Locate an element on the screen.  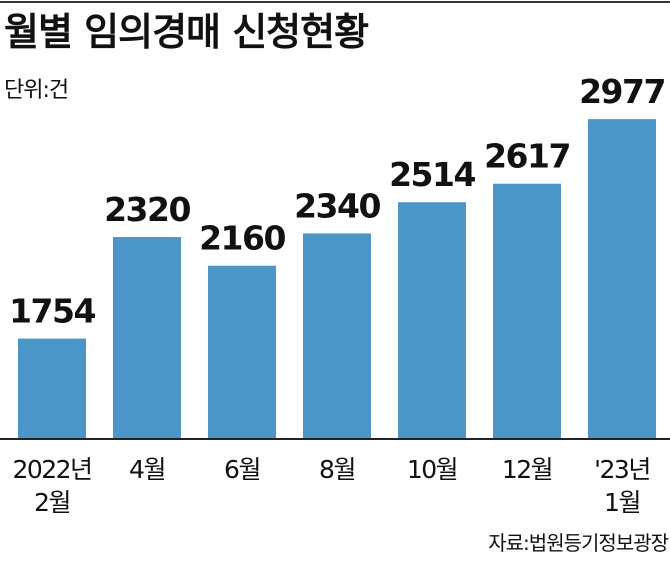
x-tick-label: 12월 is located at coordinates (527, 469).